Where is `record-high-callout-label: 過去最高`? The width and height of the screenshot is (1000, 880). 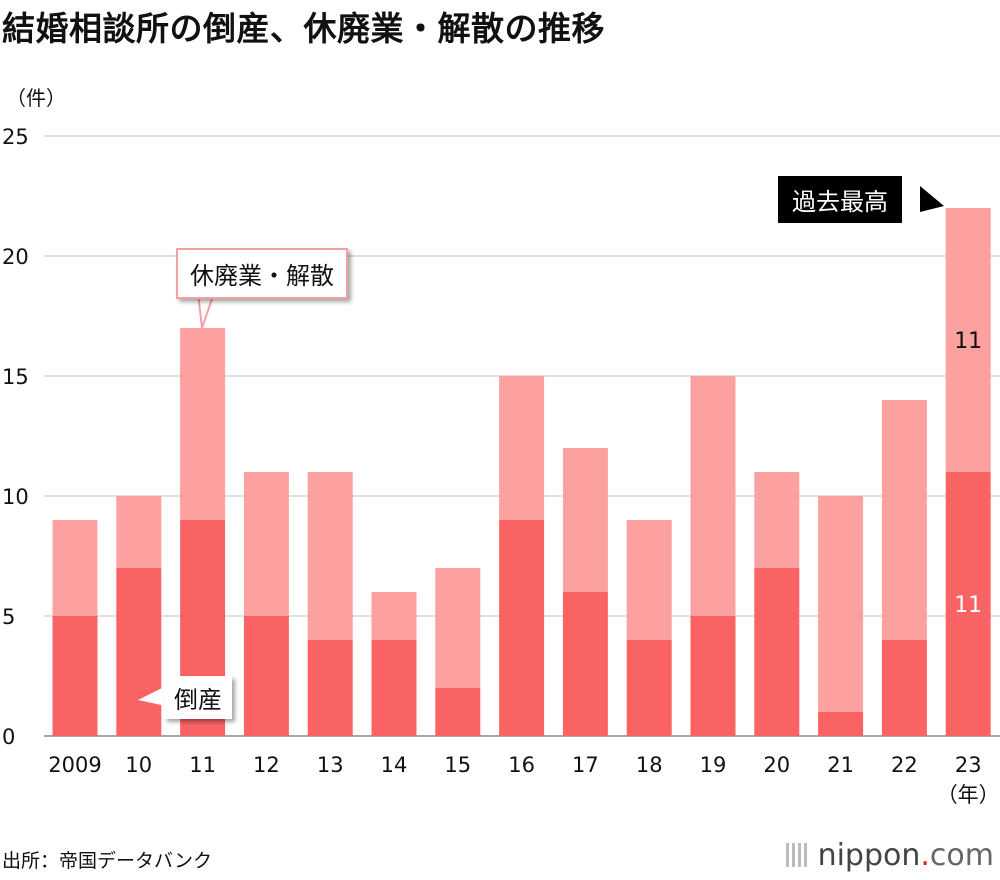
record-high-callout-label: 過去最高 is located at coordinates (840, 202).